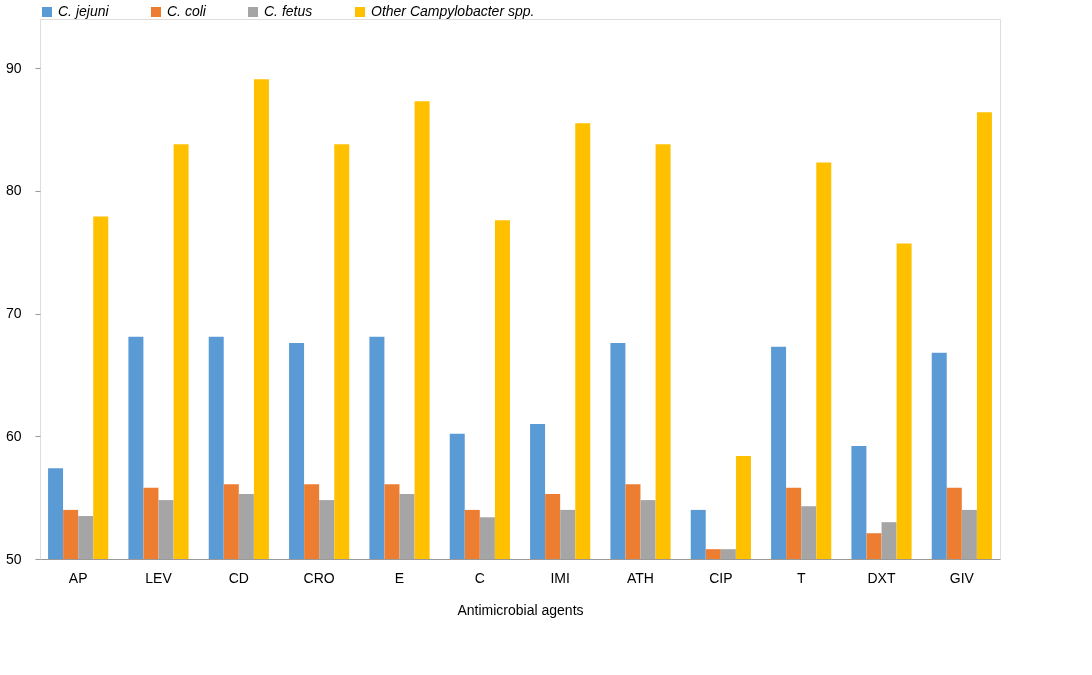 This screenshot has width=1092, height=675. I want to click on x-tick-label: LEV, so click(159, 577).